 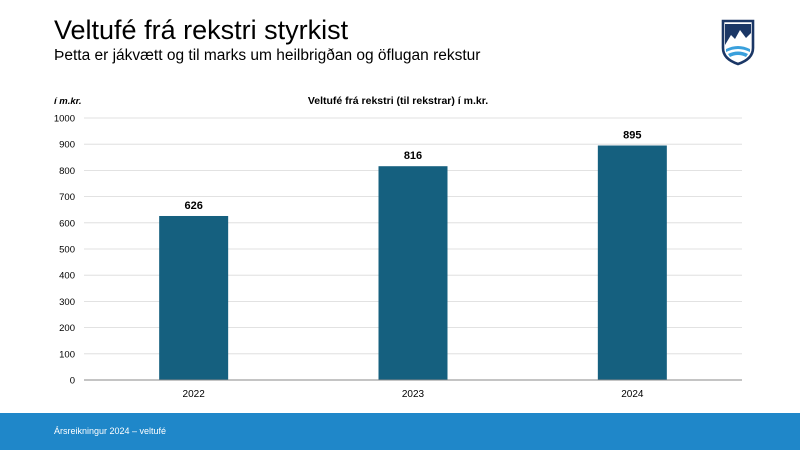 What do you see at coordinates (67, 276) in the screenshot?
I see `y-tick-label: 400` at bounding box center [67, 276].